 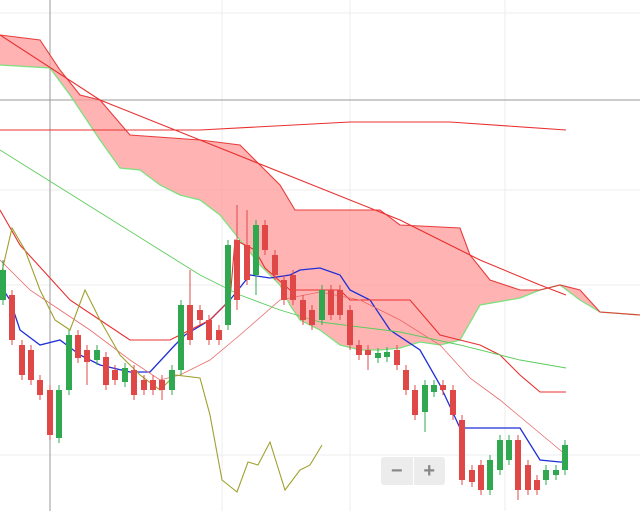 What do you see at coordinates (283, 126) in the screenshot?
I see `indicator-line` at bounding box center [283, 126].